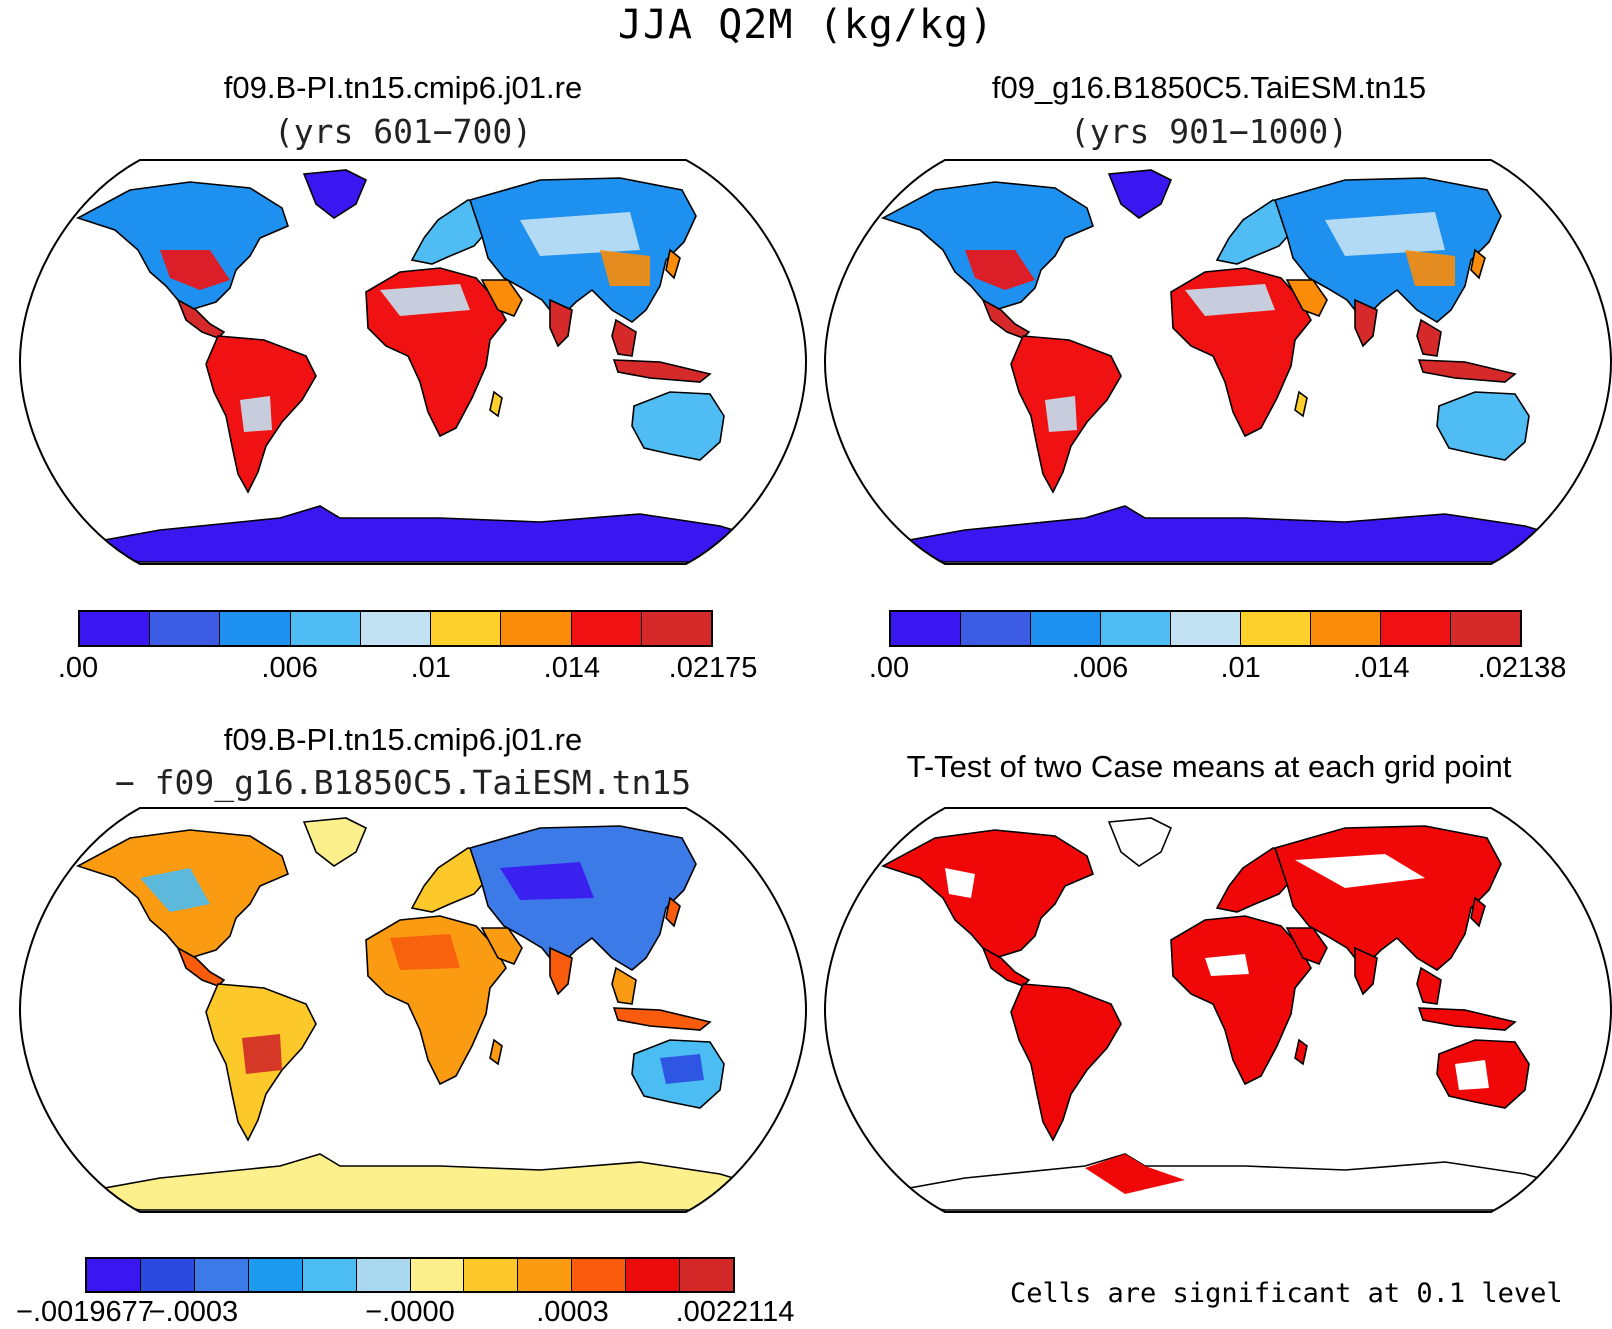 The image size is (1612, 1329). Describe the element at coordinates (410, 1312) in the screenshot. I see `colorbar-label: −.0000` at that location.